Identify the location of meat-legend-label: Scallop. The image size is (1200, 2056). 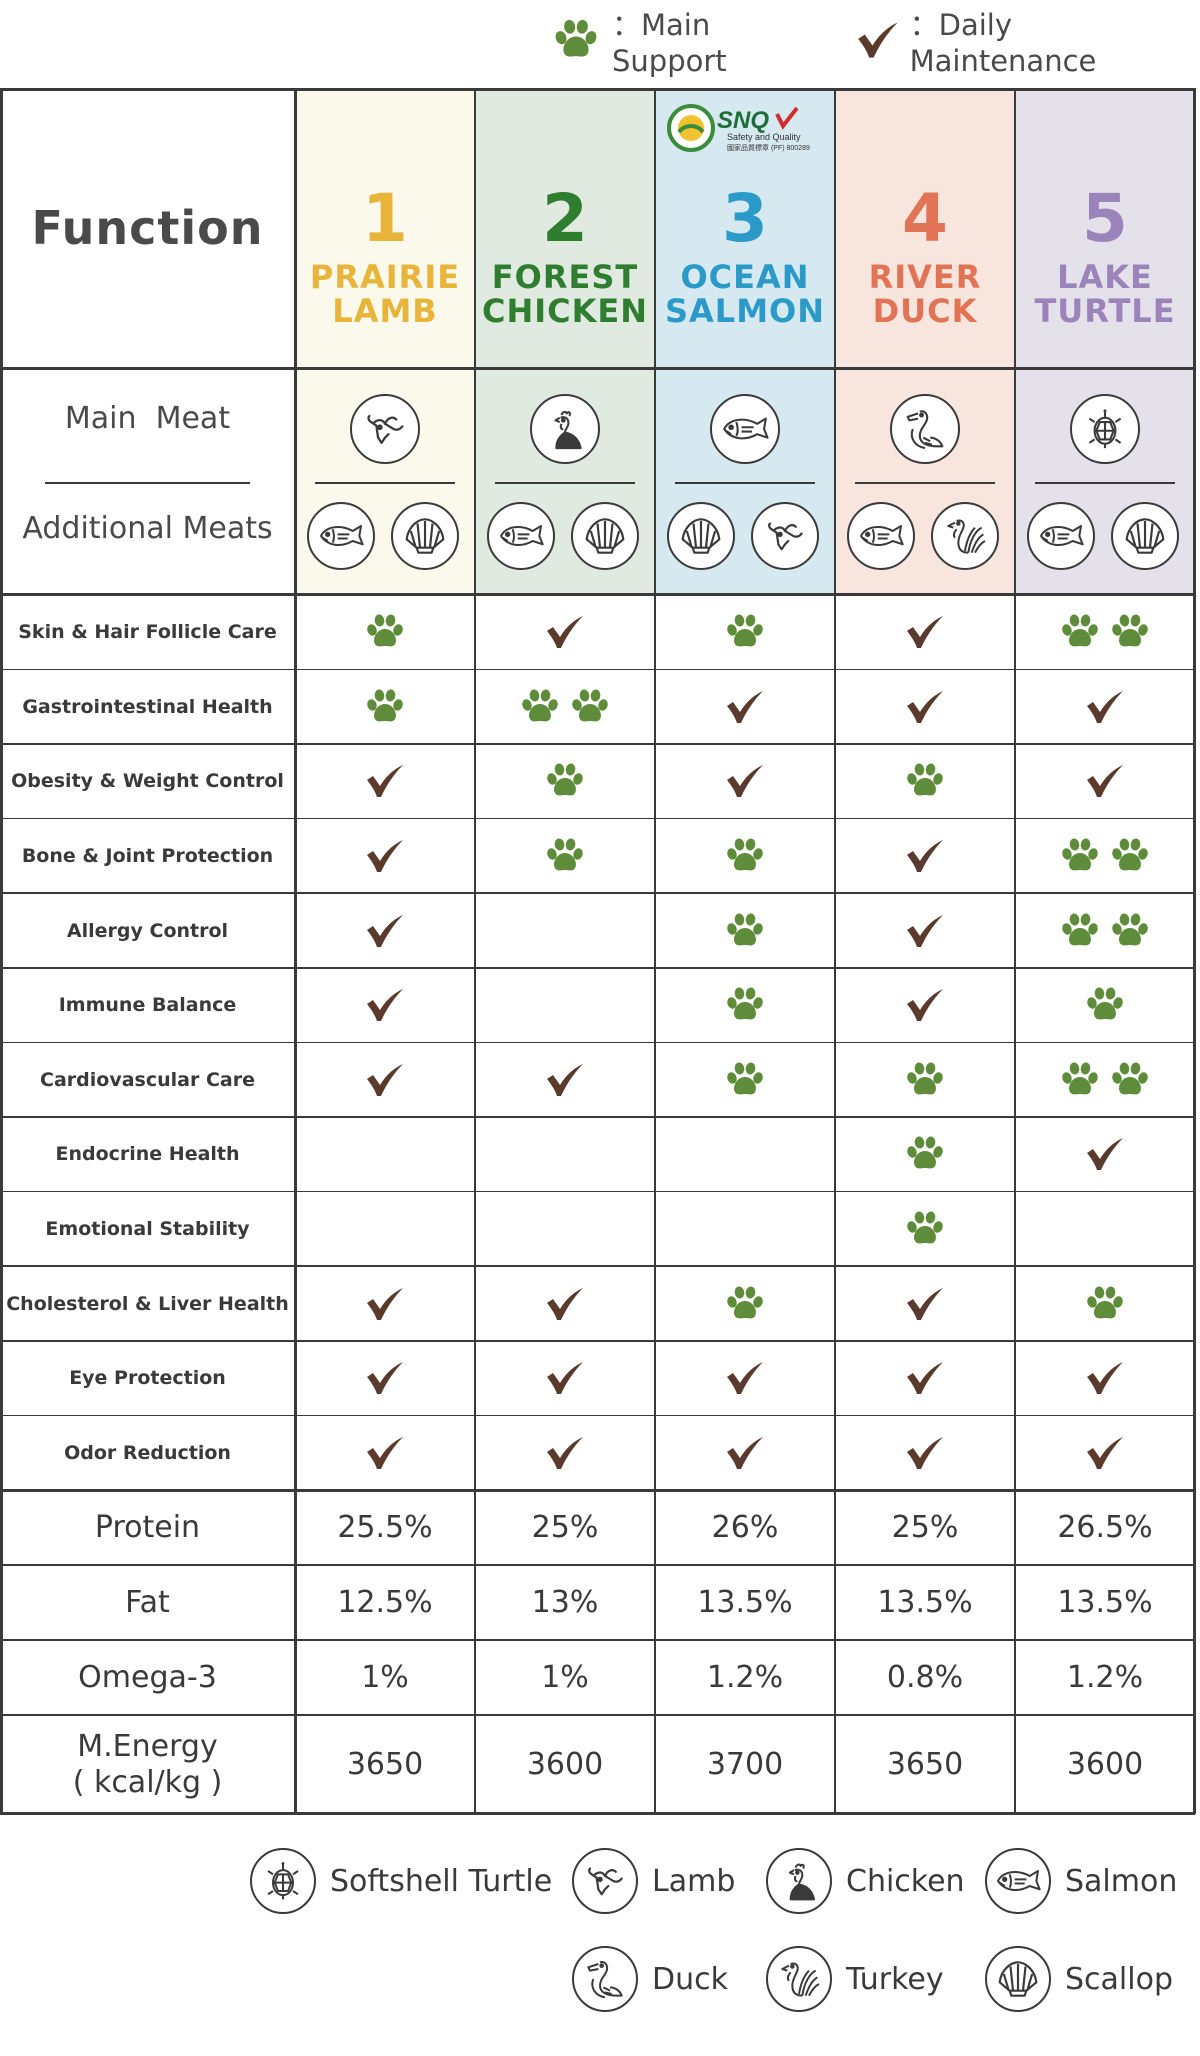
(1119, 1979).